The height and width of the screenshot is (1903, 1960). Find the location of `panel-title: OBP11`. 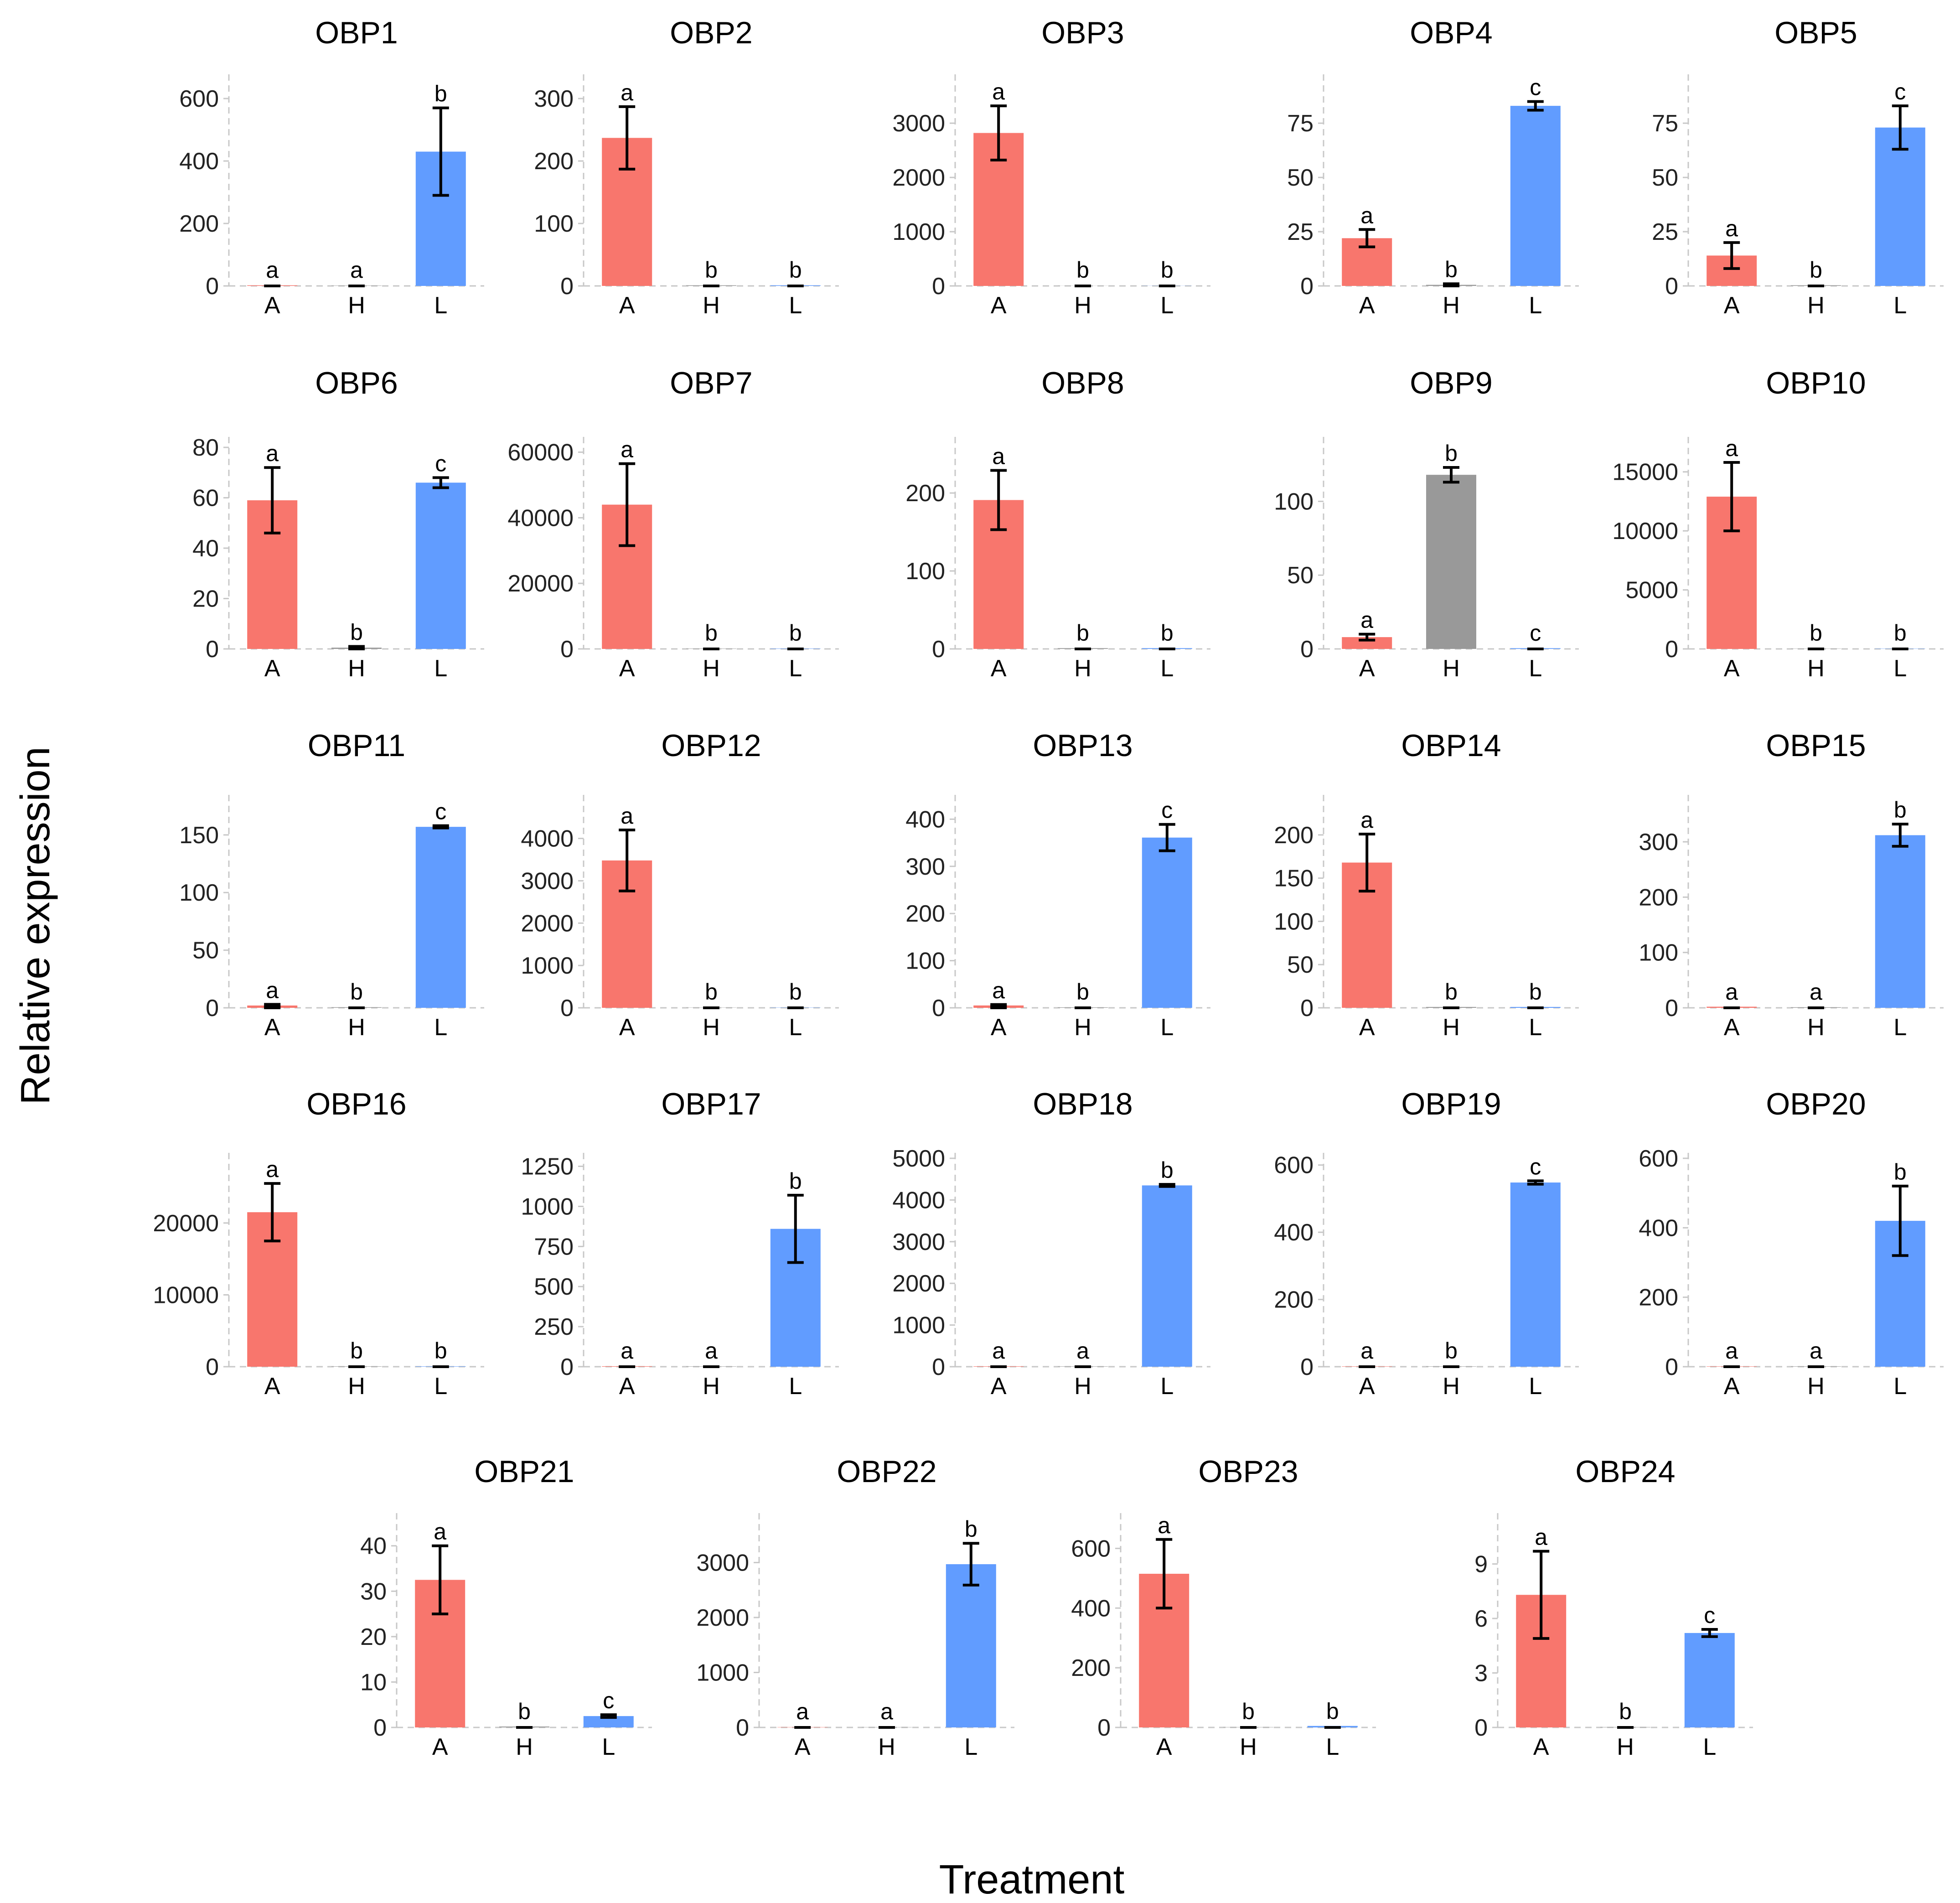

panel-title: OBP11 is located at coordinates (356, 745).